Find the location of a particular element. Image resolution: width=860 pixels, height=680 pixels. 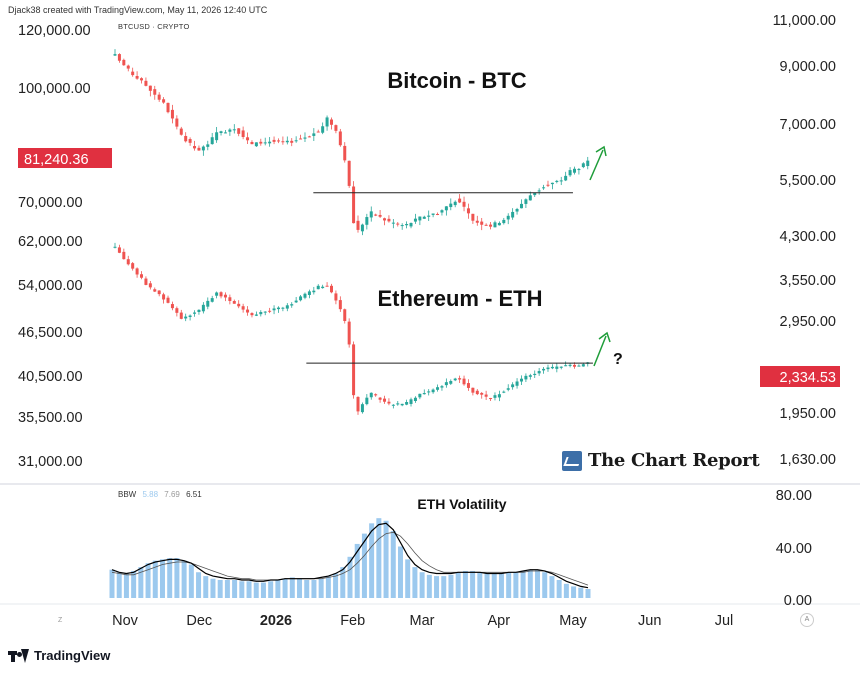

btc-title: Bitcoin - BTC is located at coordinates (456, 80).